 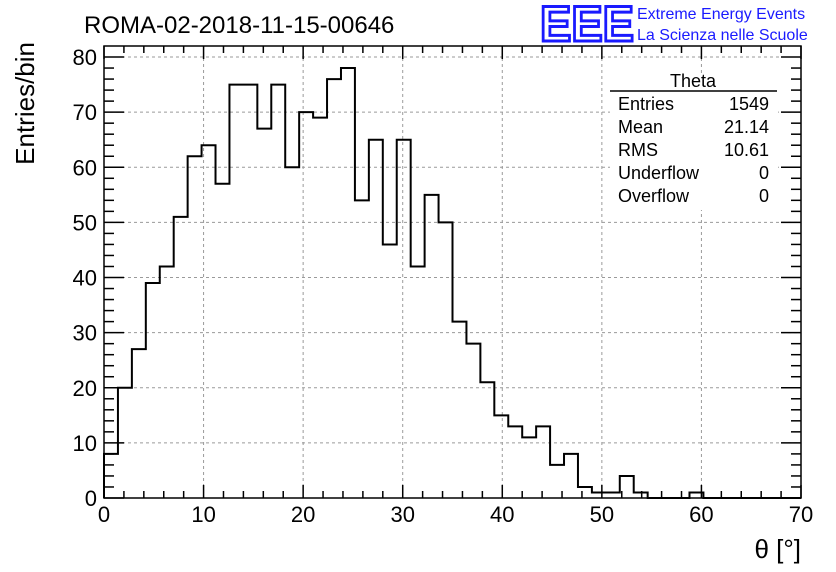 What do you see at coordinates (402, 514) in the screenshot?
I see `x-tick-label: 30` at bounding box center [402, 514].